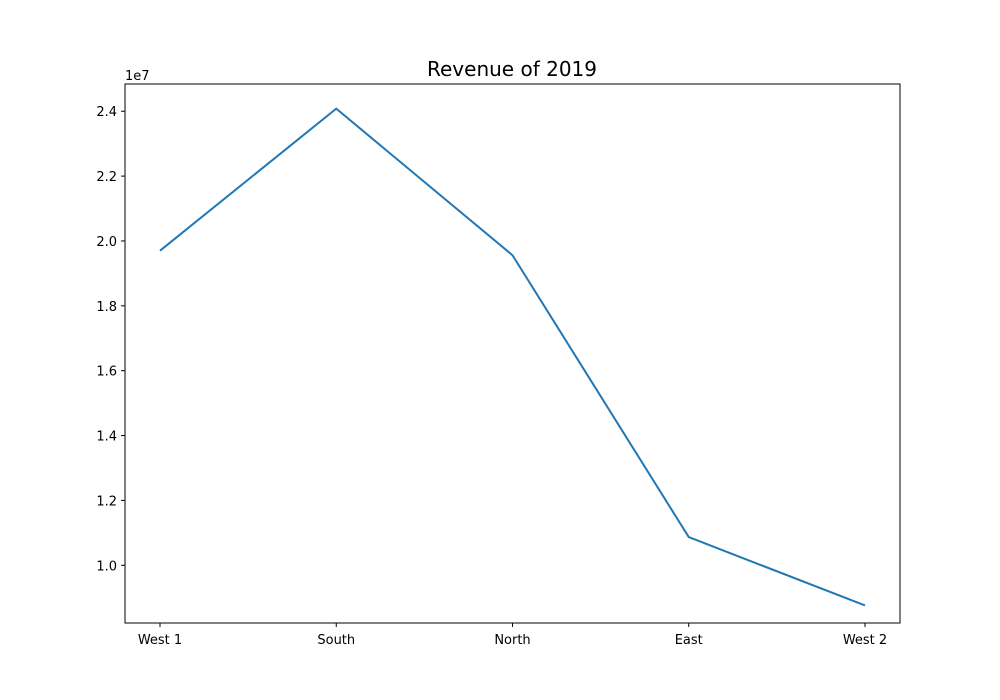 This screenshot has width=1000, height=700. I want to click on y-tick-label: 2.2, so click(106, 177).